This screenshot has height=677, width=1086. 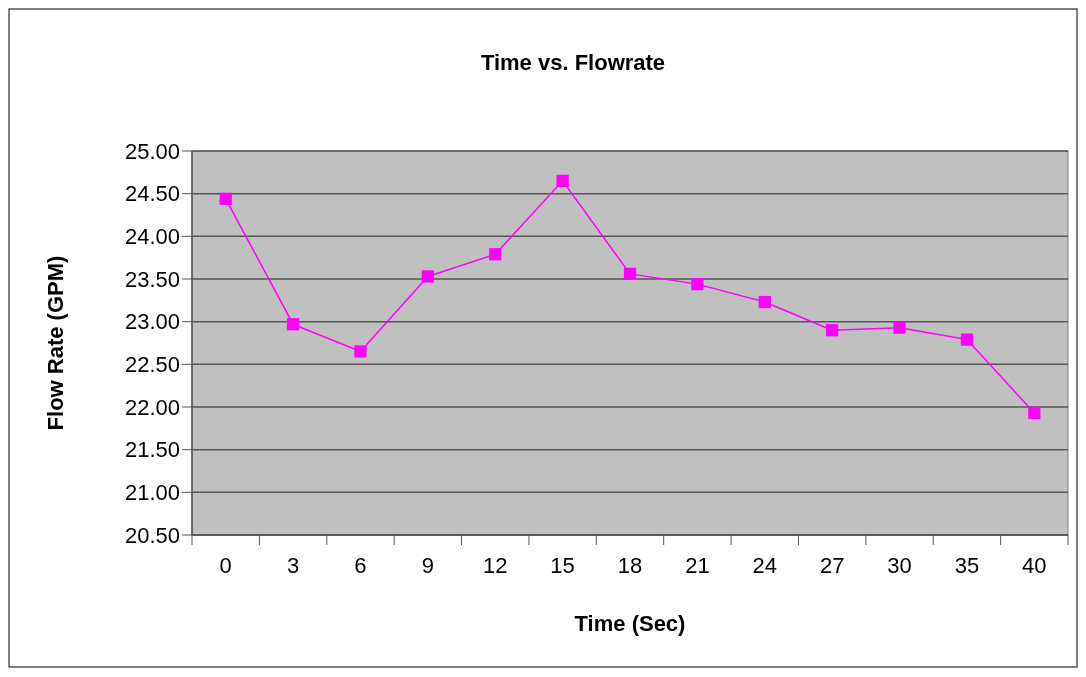 What do you see at coordinates (562, 565) in the screenshot?
I see `x-tick-label: 15` at bounding box center [562, 565].